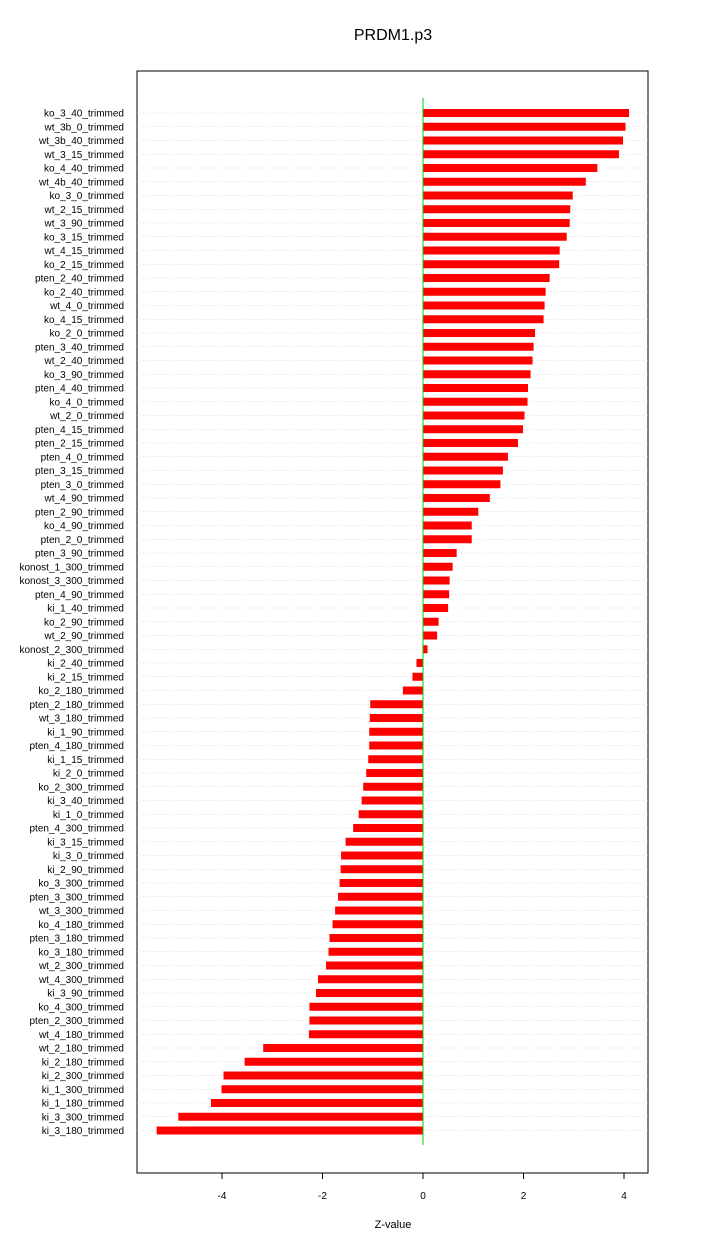 The height and width of the screenshot is (1245, 720). I want to click on category-label: ko_4_40_trimmed, so click(84, 169).